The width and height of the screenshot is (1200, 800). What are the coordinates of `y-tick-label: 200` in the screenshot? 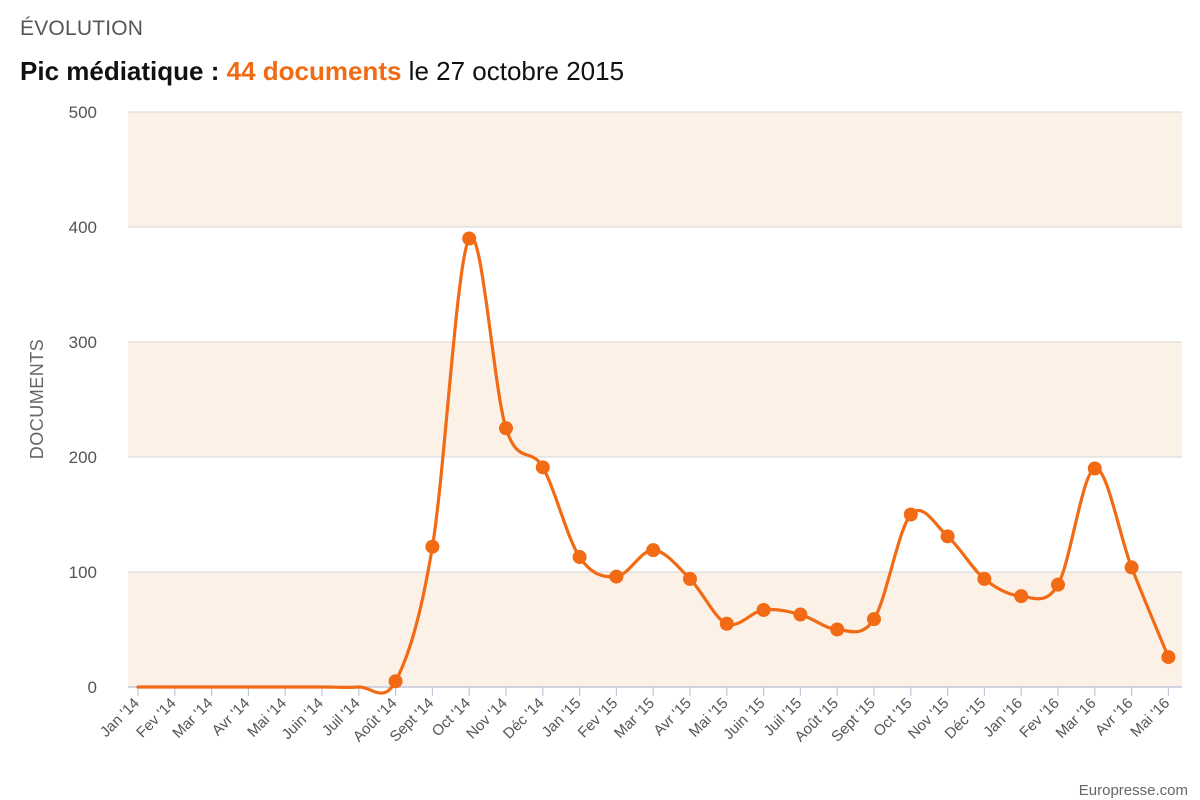 It's located at (83, 457).